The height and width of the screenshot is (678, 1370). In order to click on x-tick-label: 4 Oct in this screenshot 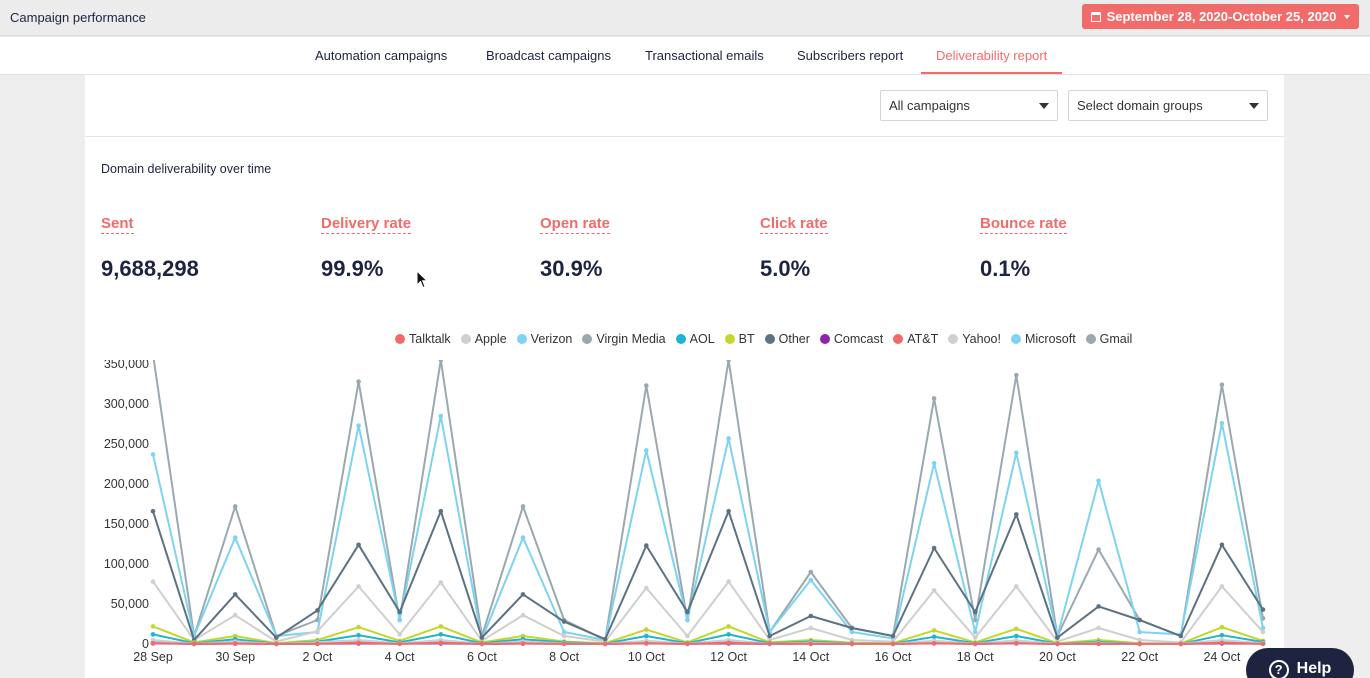, I will do `click(400, 657)`.